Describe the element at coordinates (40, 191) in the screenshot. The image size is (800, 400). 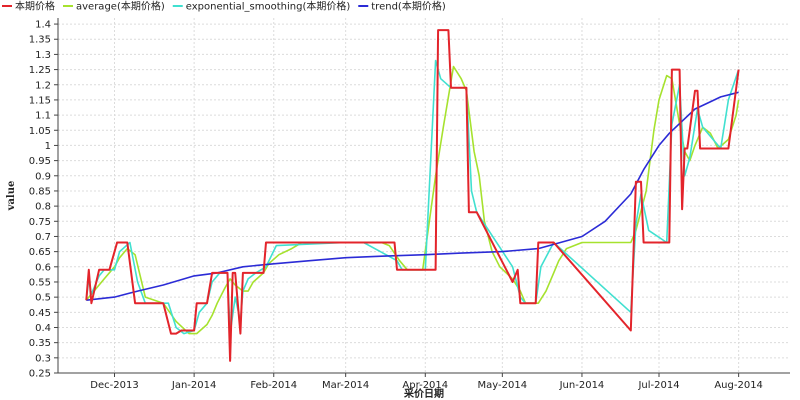
I see `y-tick-label: 0.85` at that location.